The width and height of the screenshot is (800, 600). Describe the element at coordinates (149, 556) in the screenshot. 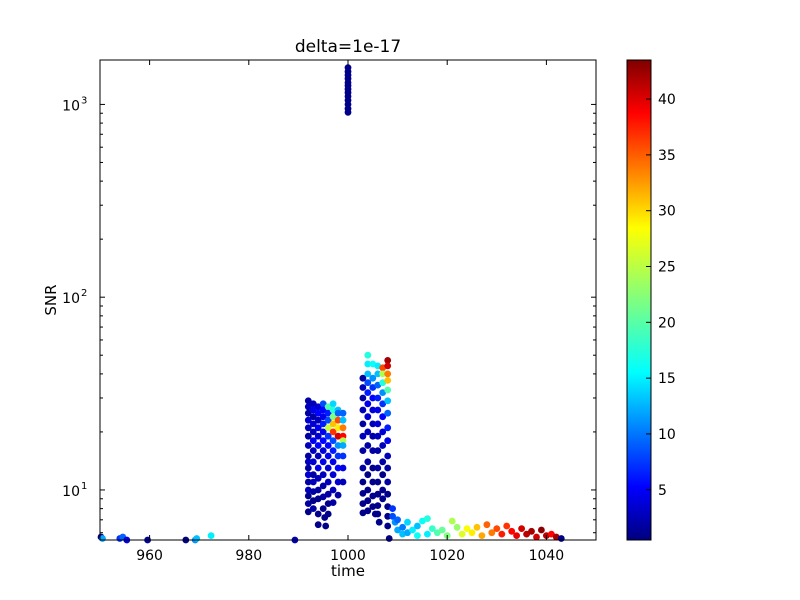

I see `x-tick-label: 960` at that location.